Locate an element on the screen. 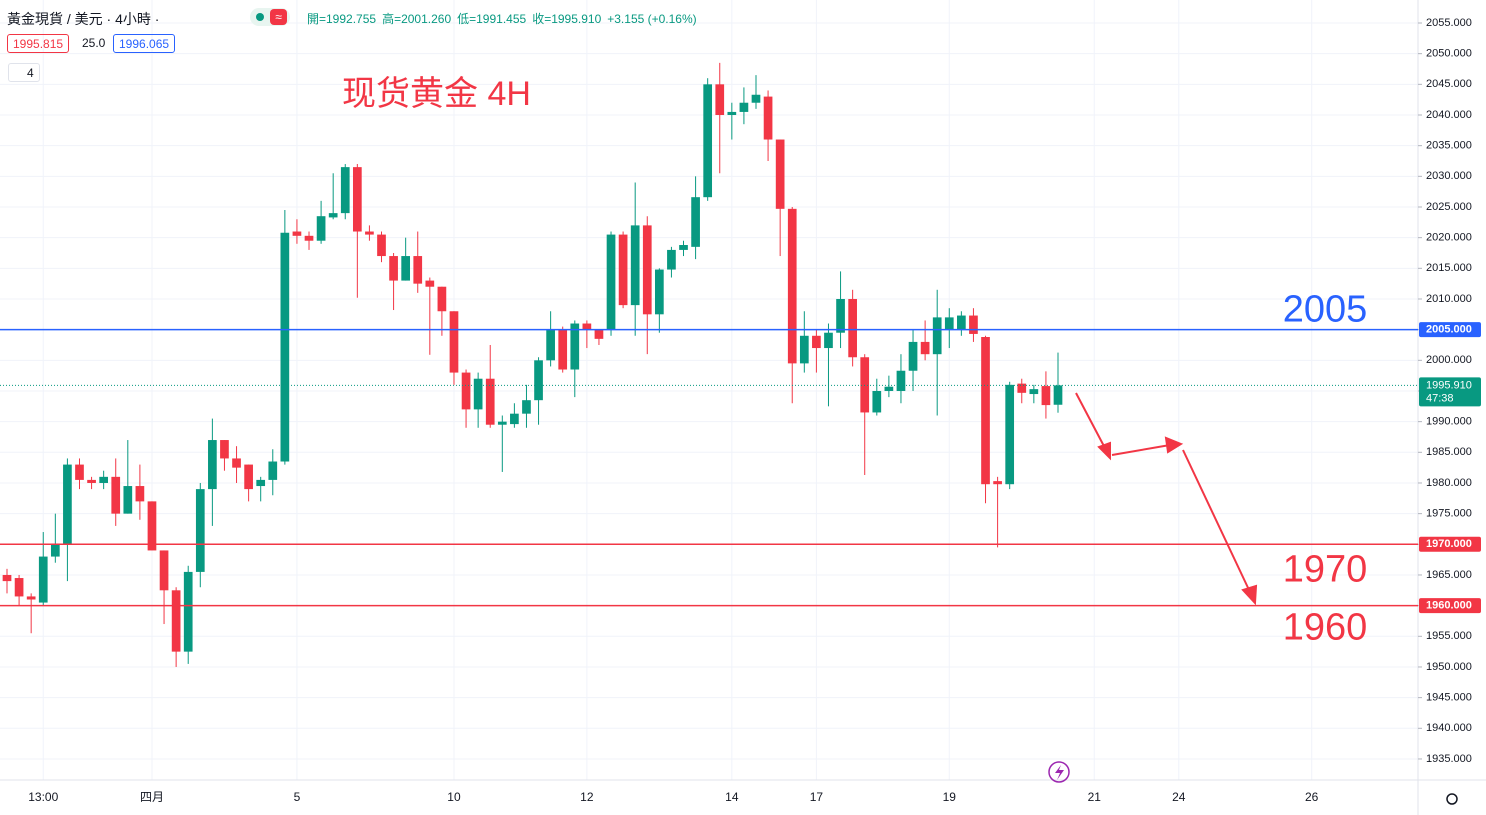  x-tick-label: 26 is located at coordinates (1312, 797).